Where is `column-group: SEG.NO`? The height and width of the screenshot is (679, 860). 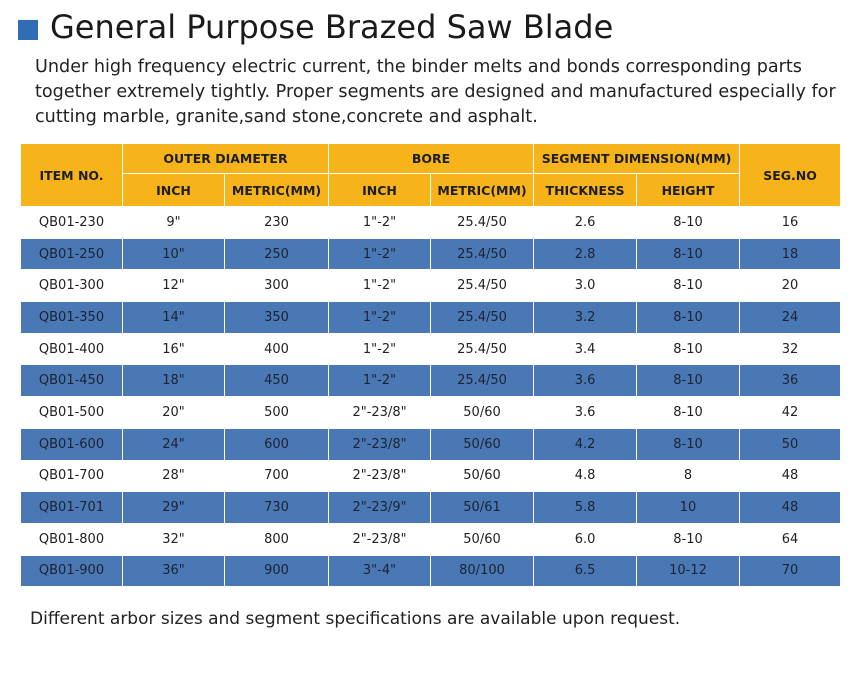
column-group: SEG.NO is located at coordinates (790, 175).